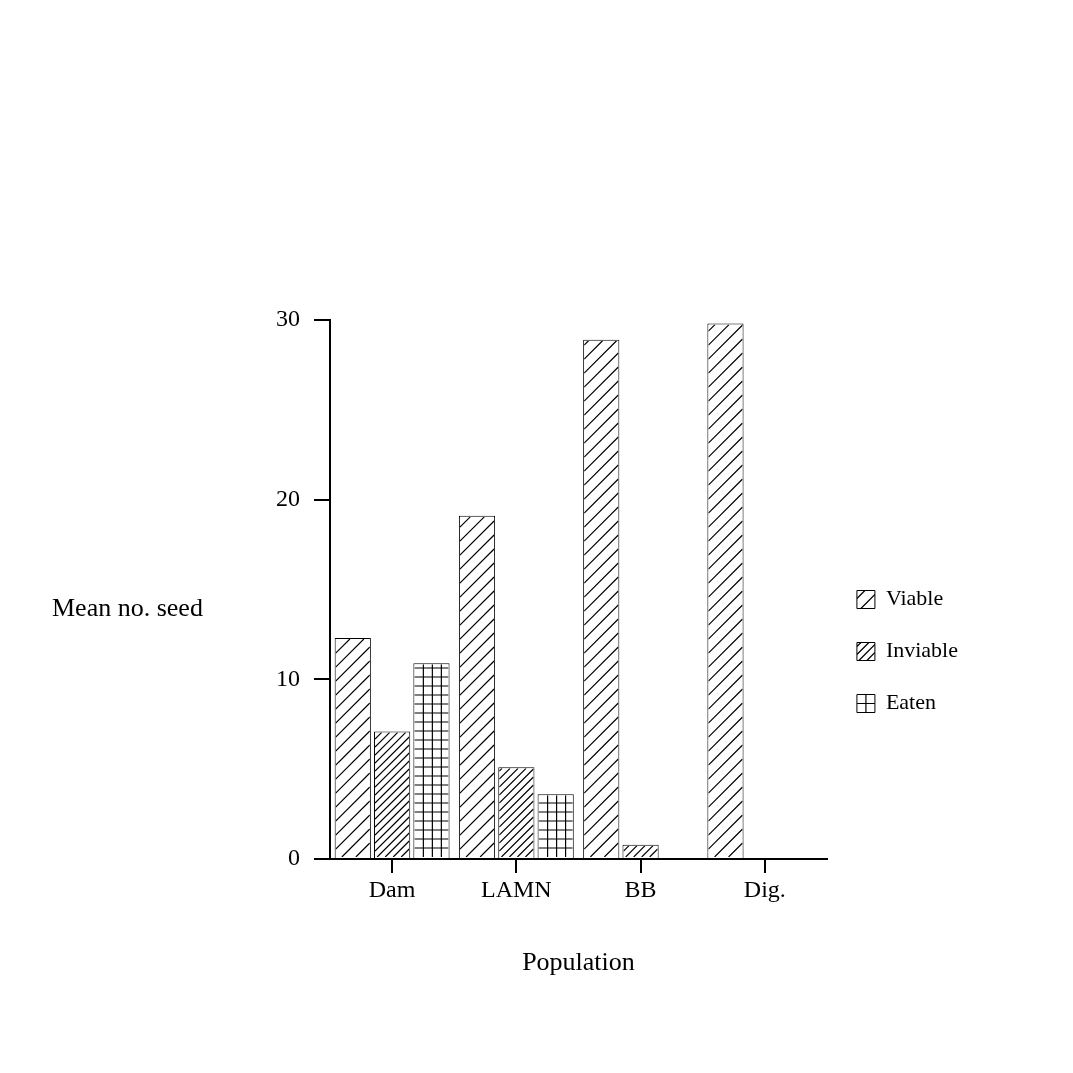 This screenshot has height=1073, width=1073. What do you see at coordinates (288, 497) in the screenshot?
I see `y-tick-label: 20` at bounding box center [288, 497].